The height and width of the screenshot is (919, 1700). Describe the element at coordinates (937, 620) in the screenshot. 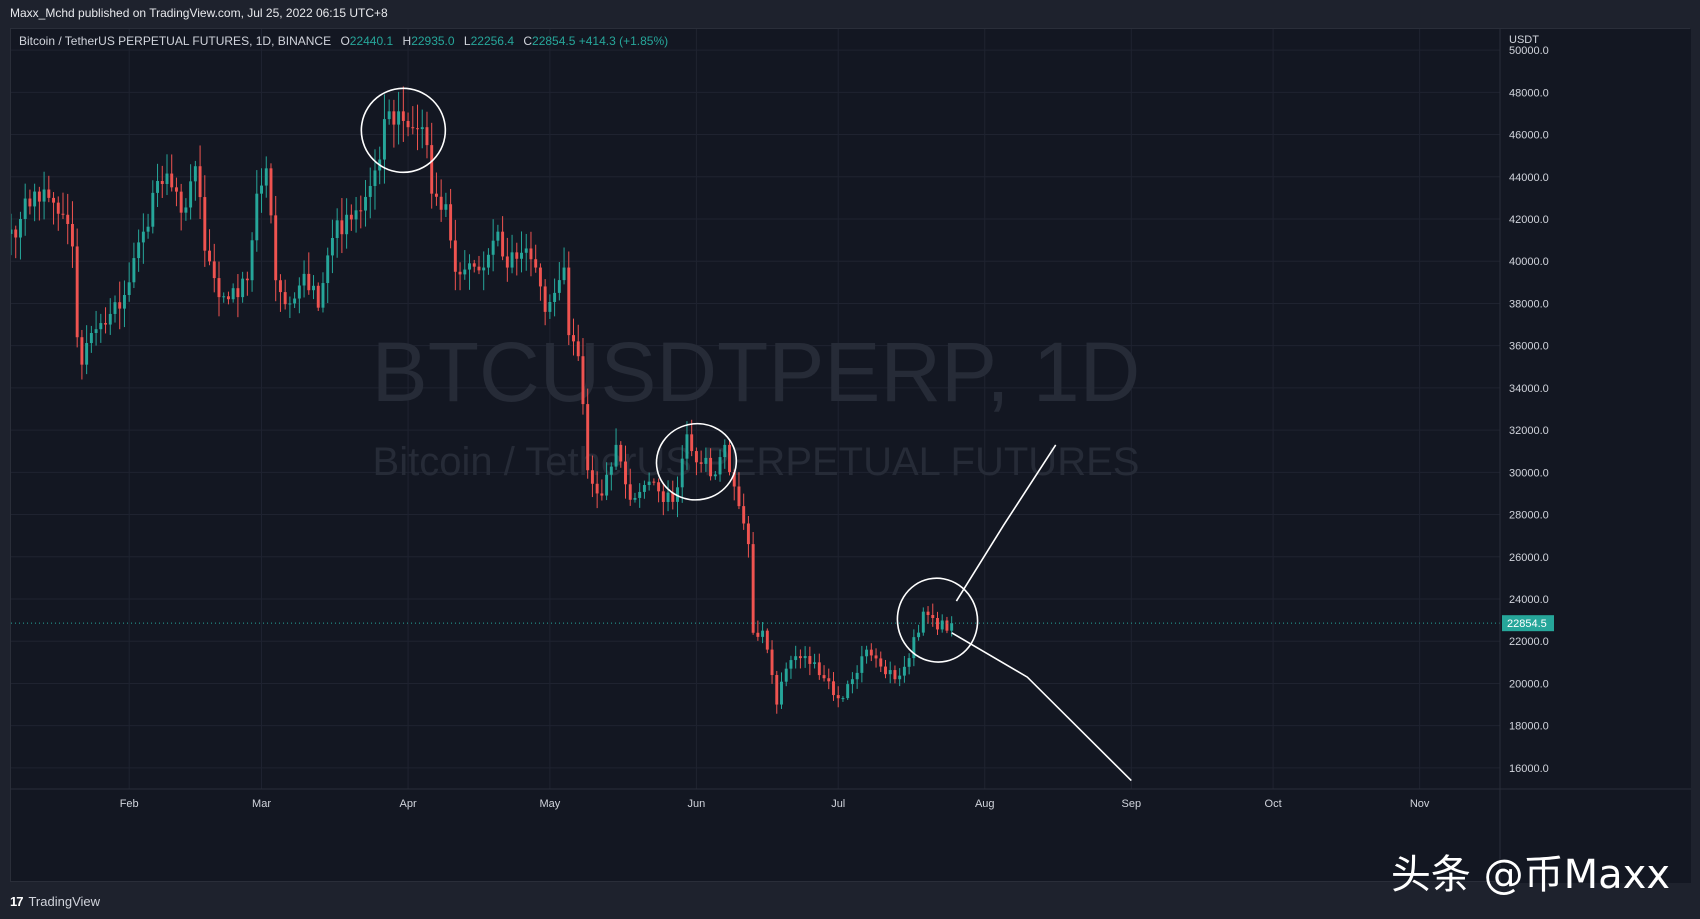

I see `annotation-circle` at that location.